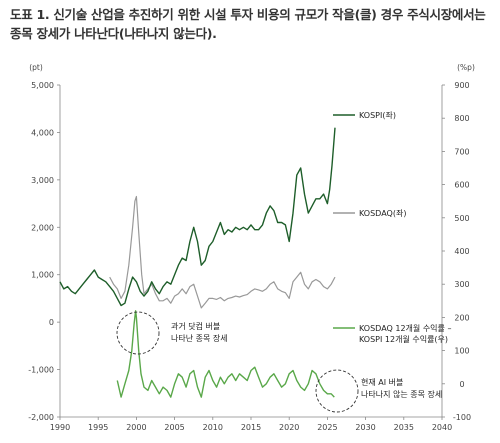  I want to click on y-left-tick-label: 5,000, so click(42, 85).